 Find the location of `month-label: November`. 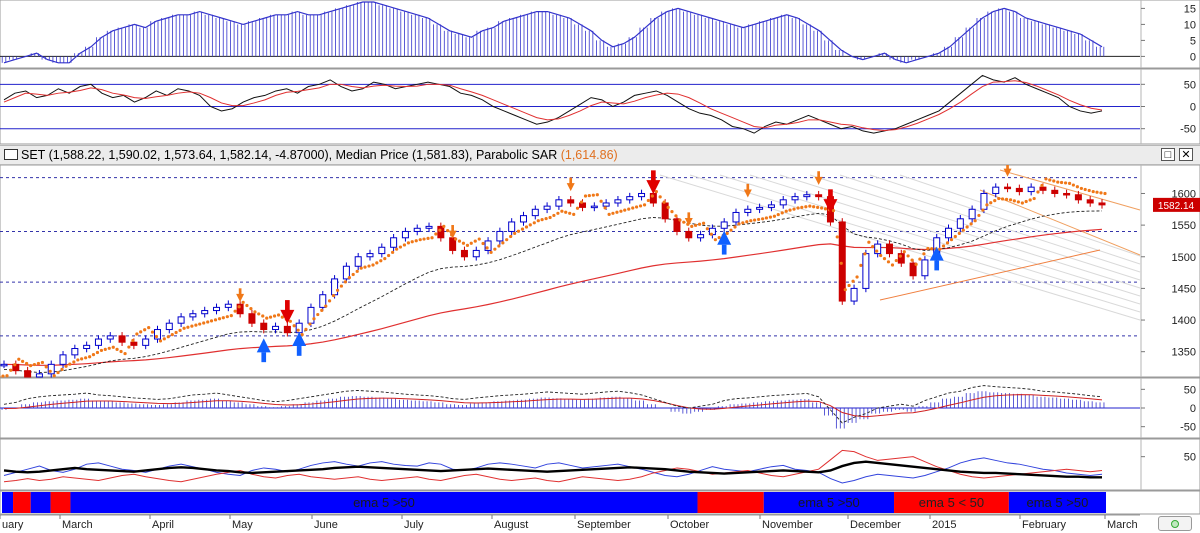

month-label: November is located at coordinates (787, 525).